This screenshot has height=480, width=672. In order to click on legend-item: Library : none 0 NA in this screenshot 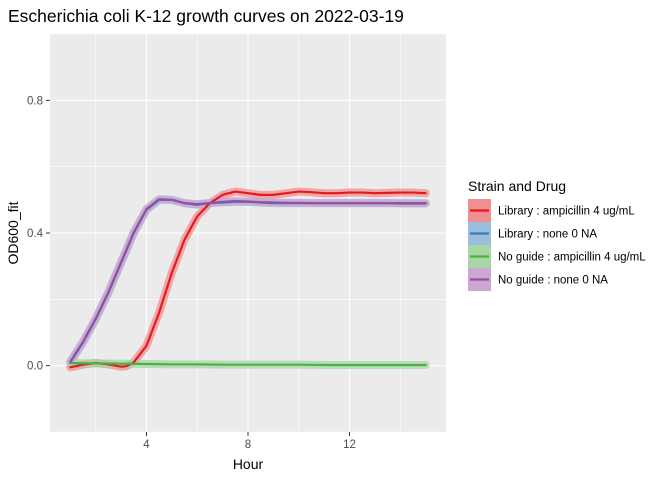, I will do `click(532, 233)`.